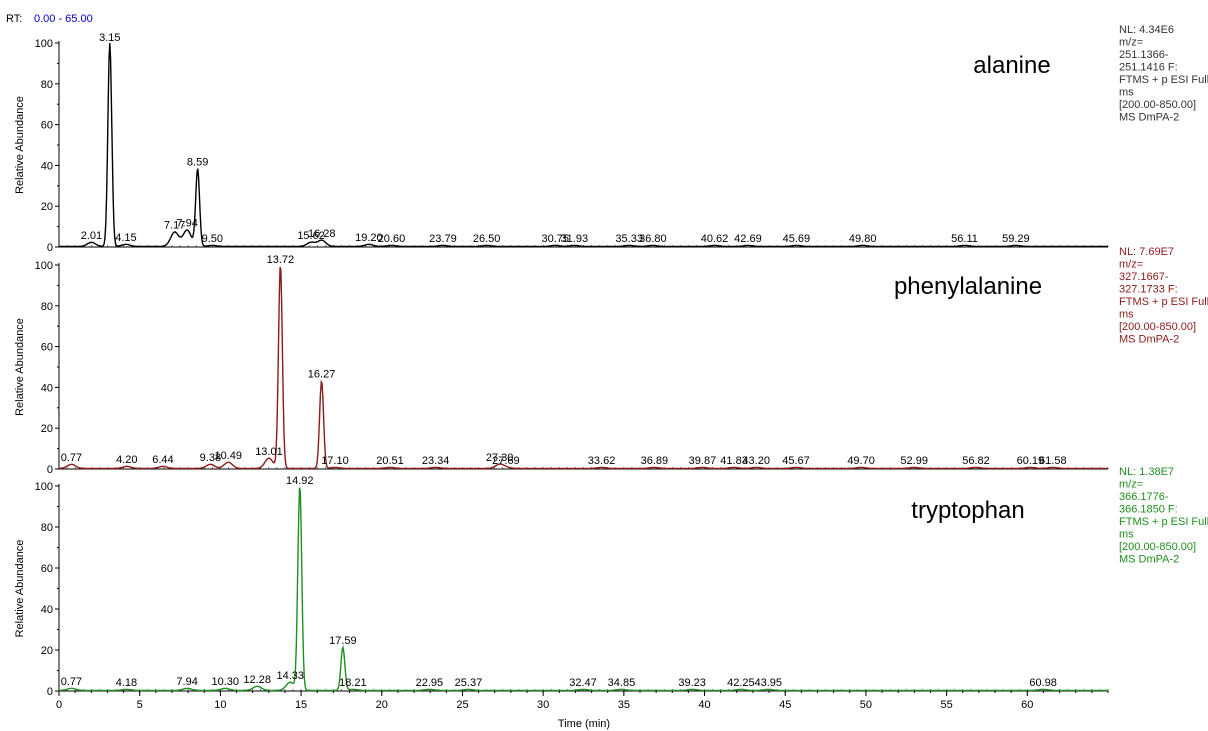 This screenshot has width=1208, height=731. I want to click on peak-label: 17.59, so click(343, 641).